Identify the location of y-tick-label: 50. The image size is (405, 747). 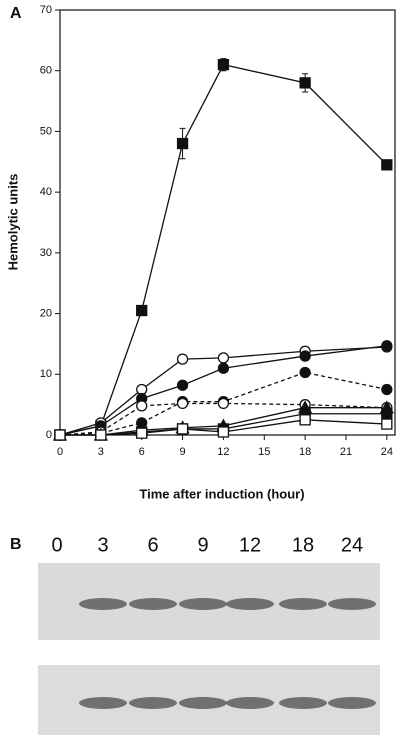
(46, 131).